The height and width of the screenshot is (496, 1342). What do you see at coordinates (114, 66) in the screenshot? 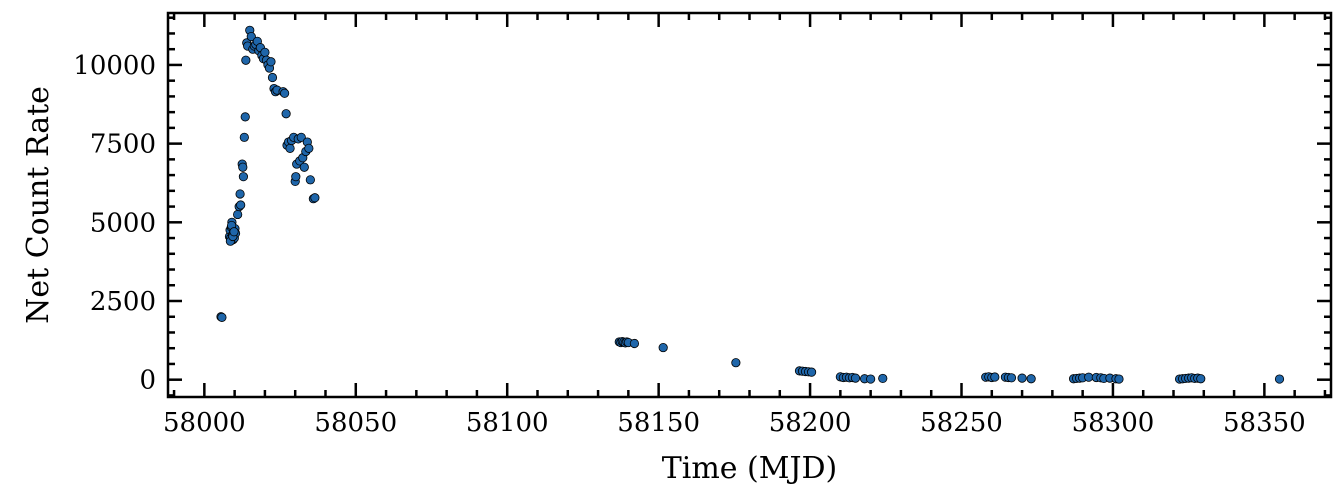
I see `y-tick-label: 10000` at bounding box center [114, 66].